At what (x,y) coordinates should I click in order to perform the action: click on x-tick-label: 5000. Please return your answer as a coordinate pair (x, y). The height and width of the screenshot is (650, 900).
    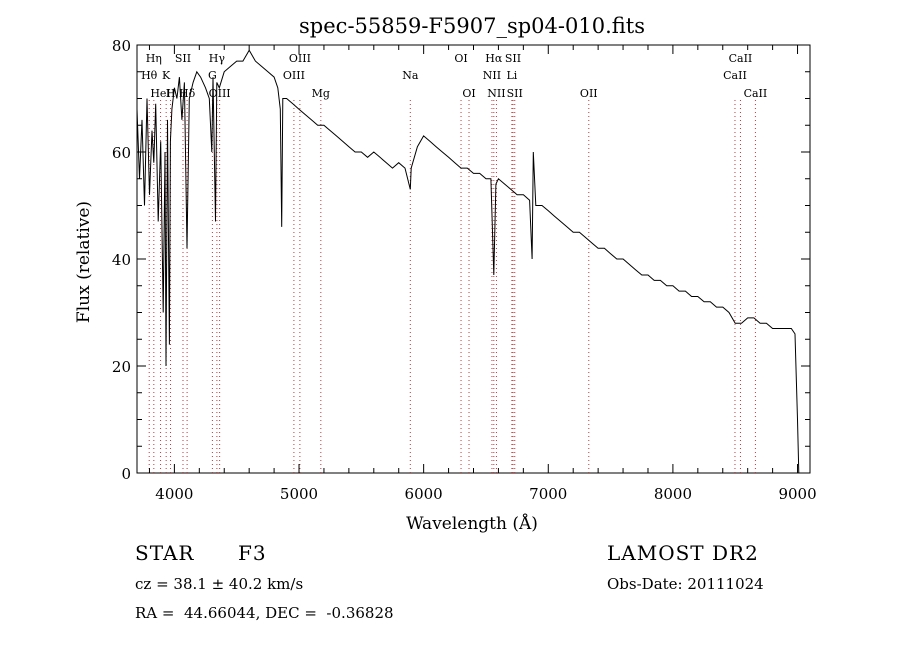
    Looking at the image, I should click on (299, 494).